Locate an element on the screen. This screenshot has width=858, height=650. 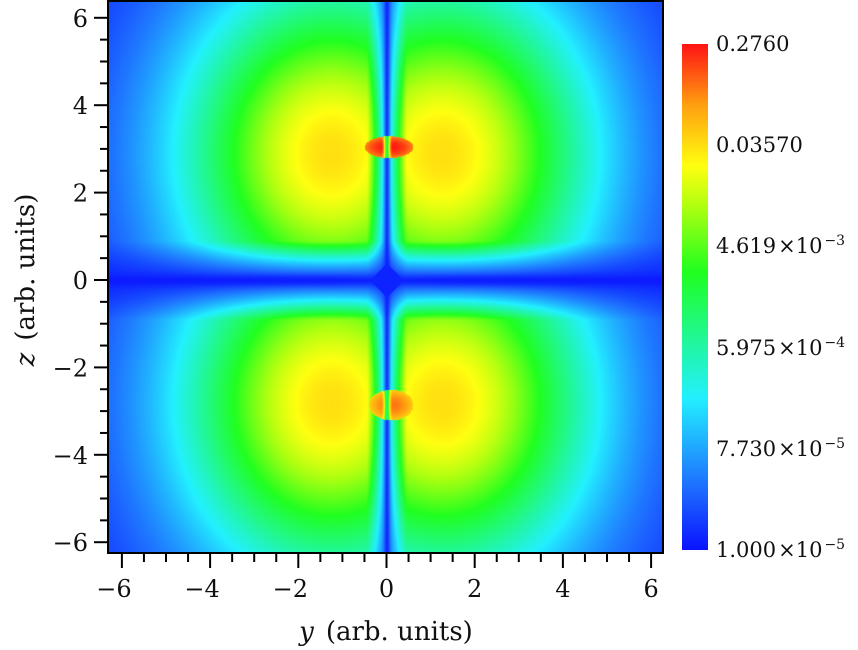
x-tick-label: 0 is located at coordinates (386, 589).